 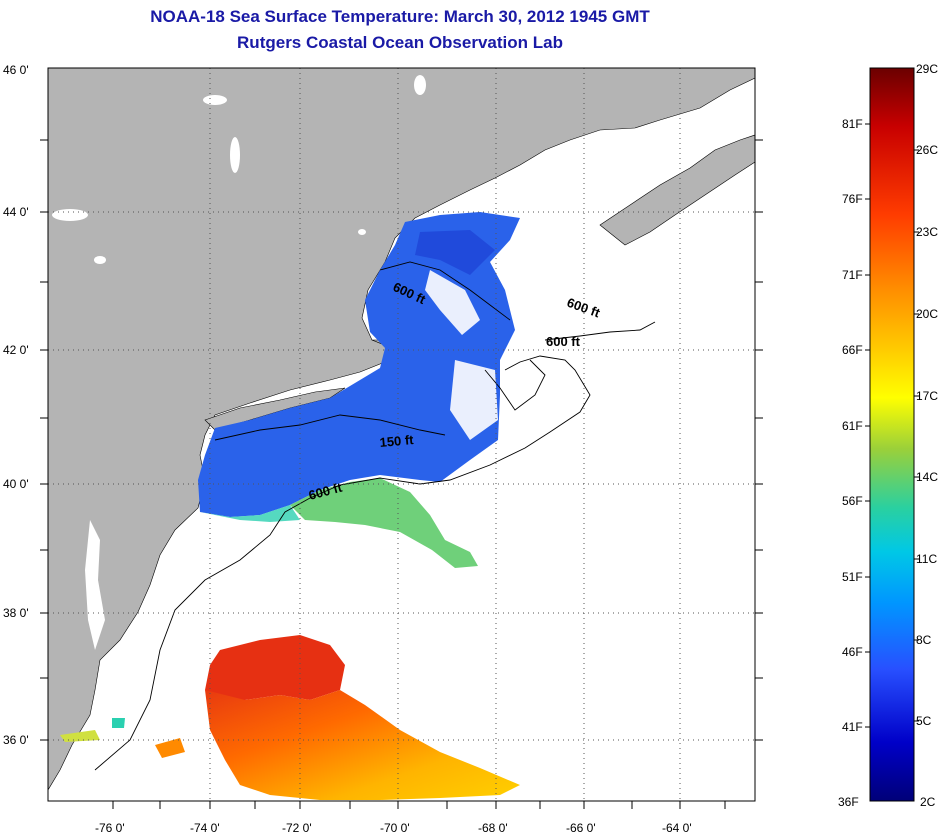 What do you see at coordinates (852, 124) in the screenshot?
I see `colorbar-label-f: 81F` at bounding box center [852, 124].